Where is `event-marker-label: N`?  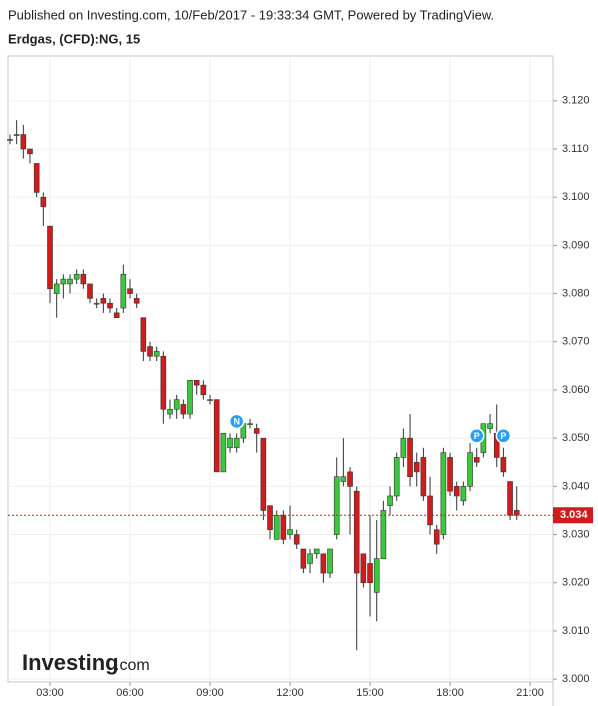
event-marker-label: N is located at coordinates (236, 422).